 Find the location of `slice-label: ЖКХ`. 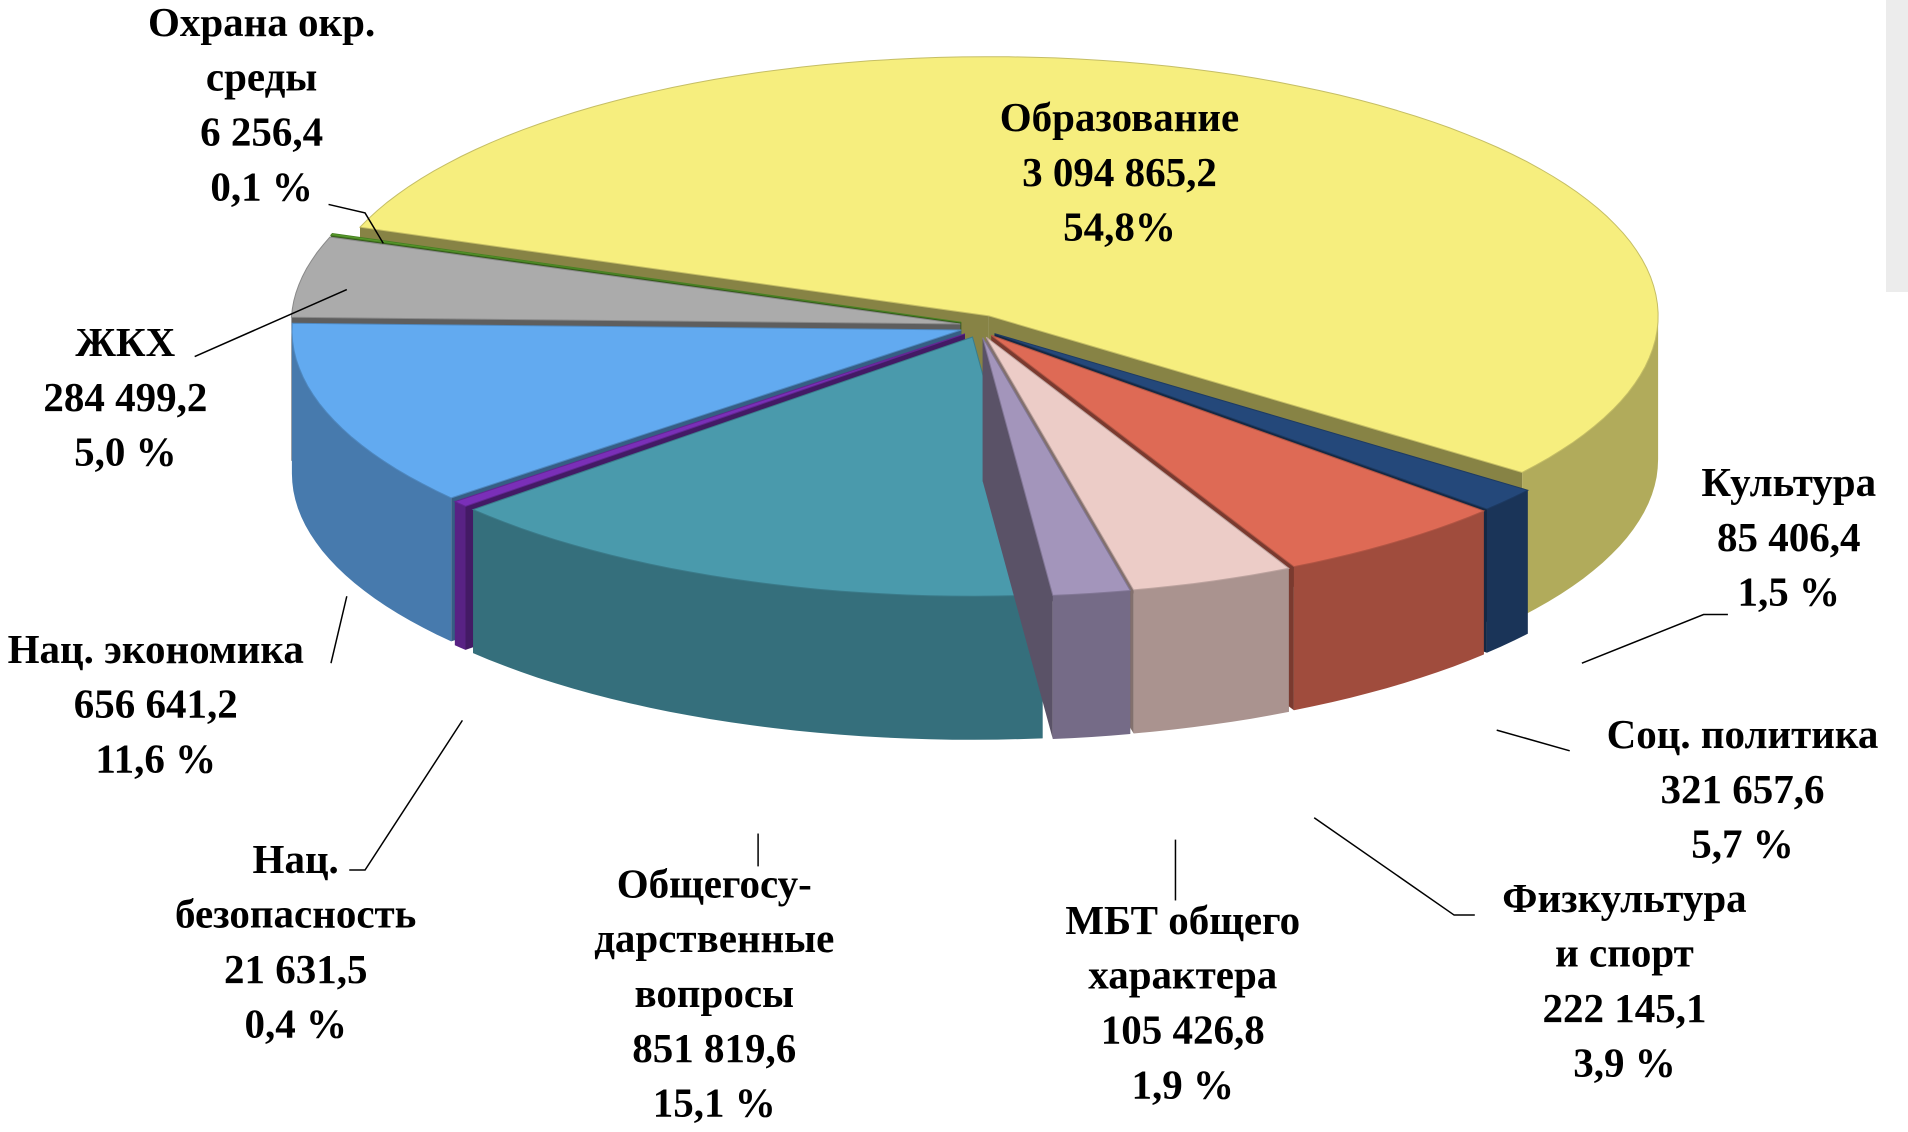

slice-label: ЖКХ is located at coordinates (125, 342).